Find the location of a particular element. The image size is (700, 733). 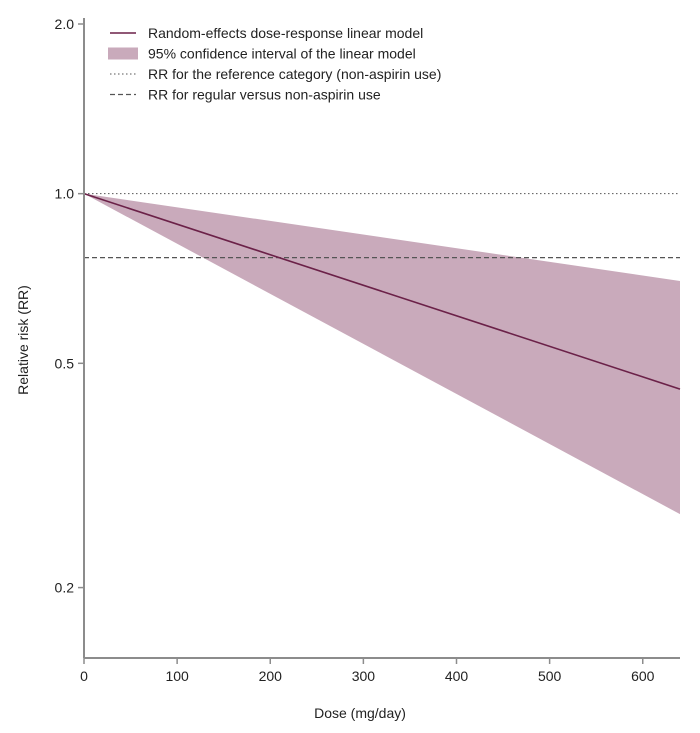

legend-swatch-band is located at coordinates (123, 53).